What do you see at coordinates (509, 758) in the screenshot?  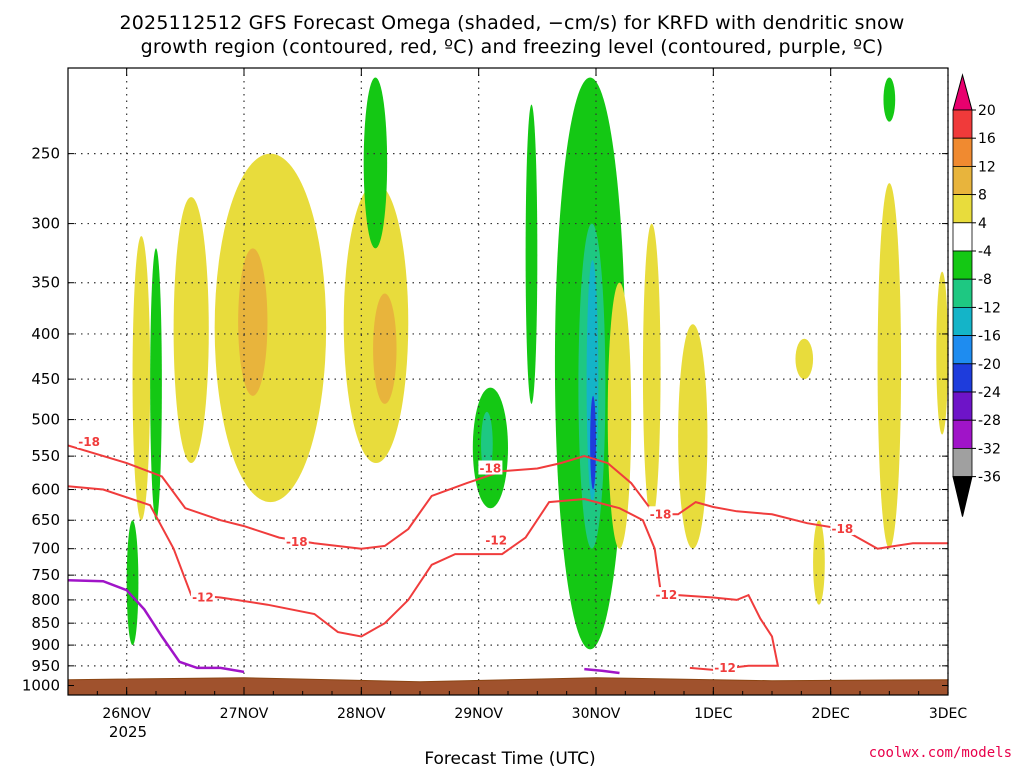 I see `x-axis-title: Forecast Time (UTC)` at bounding box center [509, 758].